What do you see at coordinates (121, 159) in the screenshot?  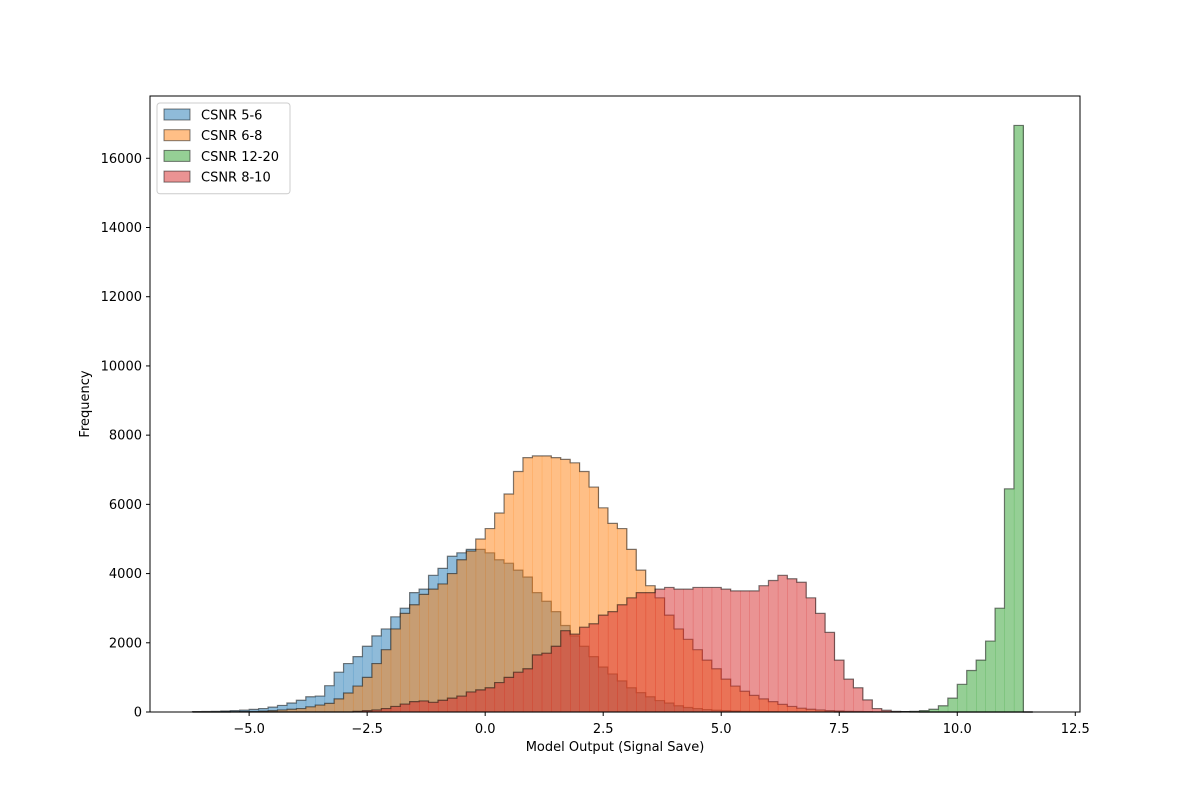 I see `y-tick-label: 16000` at bounding box center [121, 159].